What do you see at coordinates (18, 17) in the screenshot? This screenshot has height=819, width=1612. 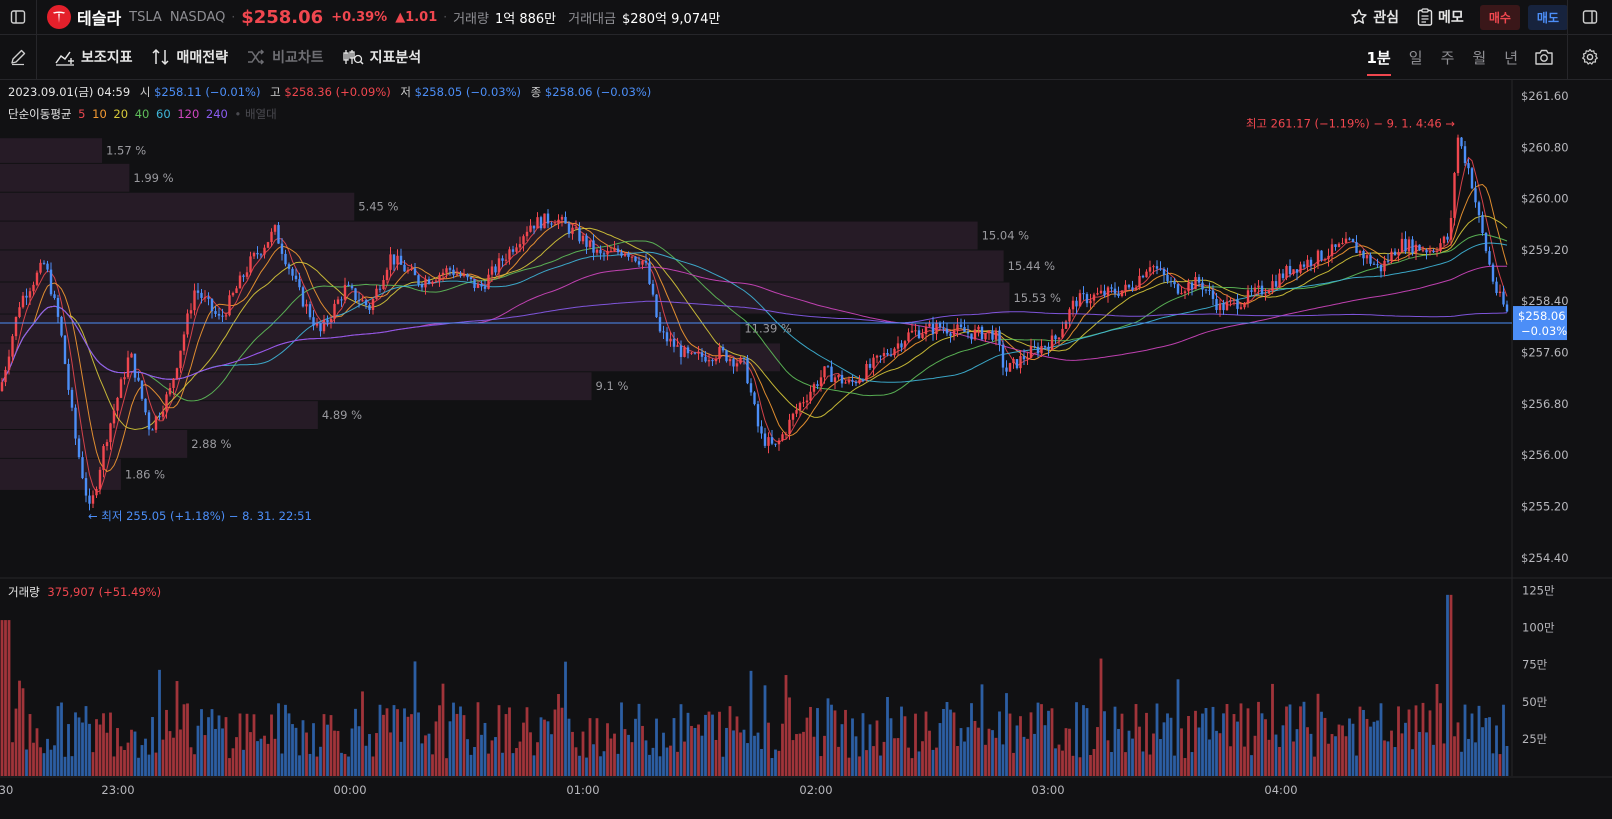 I see `sidebar-toggle-button` at bounding box center [18, 17].